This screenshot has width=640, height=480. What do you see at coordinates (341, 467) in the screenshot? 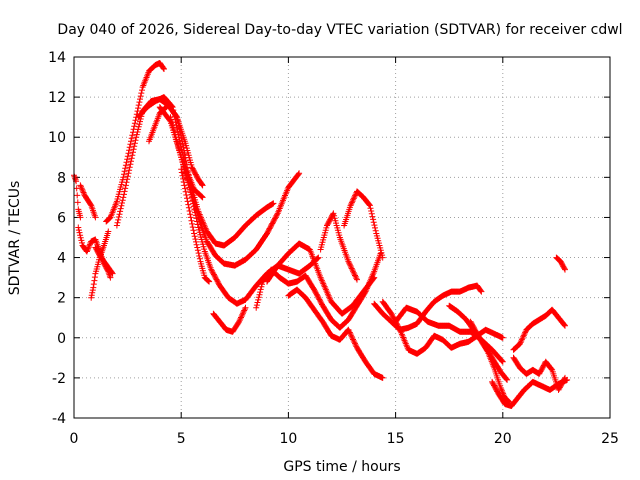
I see `x-axis-label: GPS time / hours` at bounding box center [341, 467].